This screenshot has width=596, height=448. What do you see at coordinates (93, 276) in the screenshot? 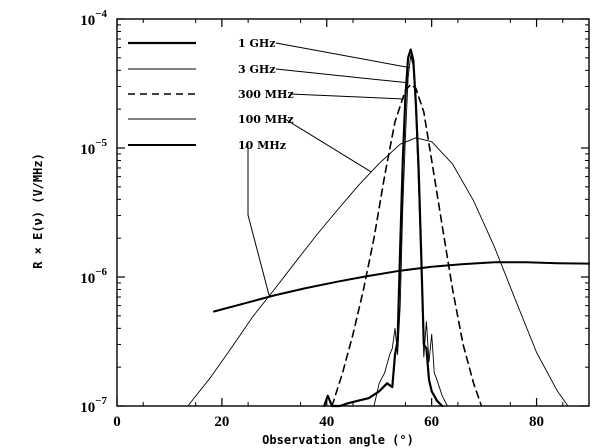
I see `y-tick-label: 10⁻⁶` at bounding box center [93, 276].